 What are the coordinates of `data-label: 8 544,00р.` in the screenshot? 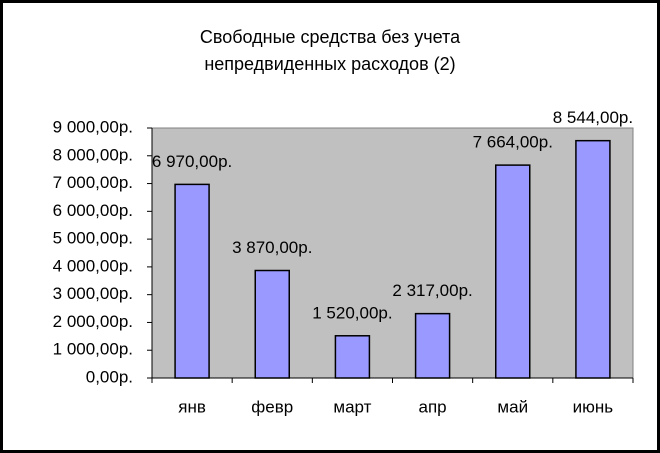 It's located at (593, 117).